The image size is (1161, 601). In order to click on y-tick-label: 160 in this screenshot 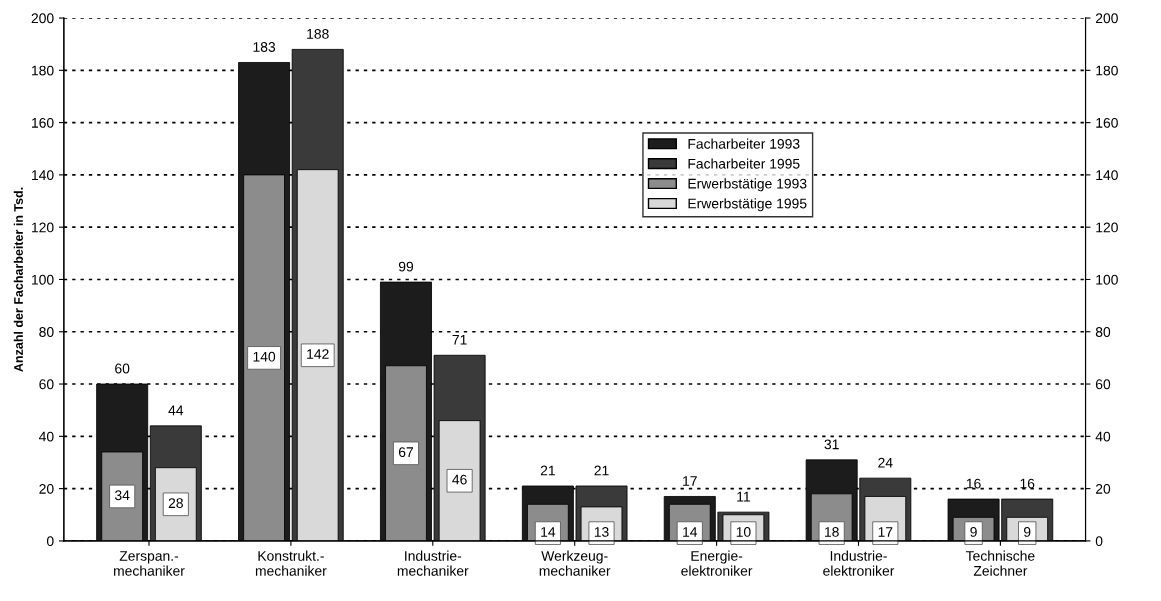, I will do `click(43, 122)`.